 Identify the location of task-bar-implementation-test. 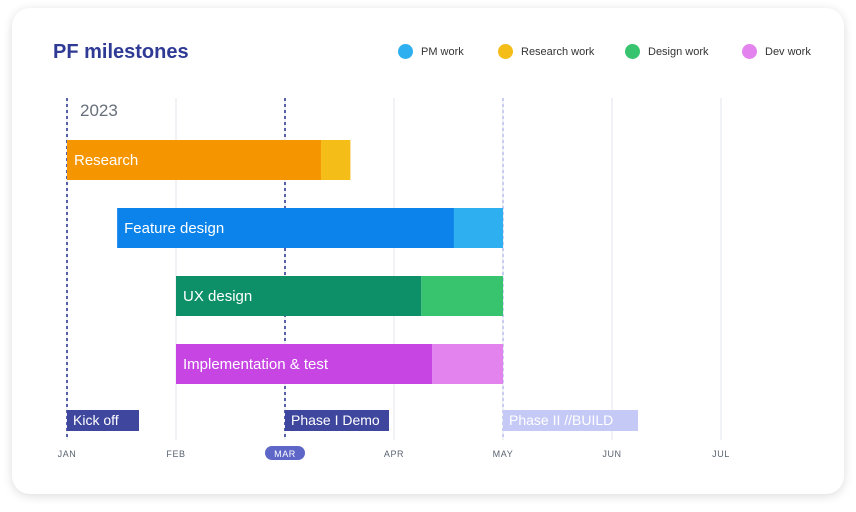
(304, 364).